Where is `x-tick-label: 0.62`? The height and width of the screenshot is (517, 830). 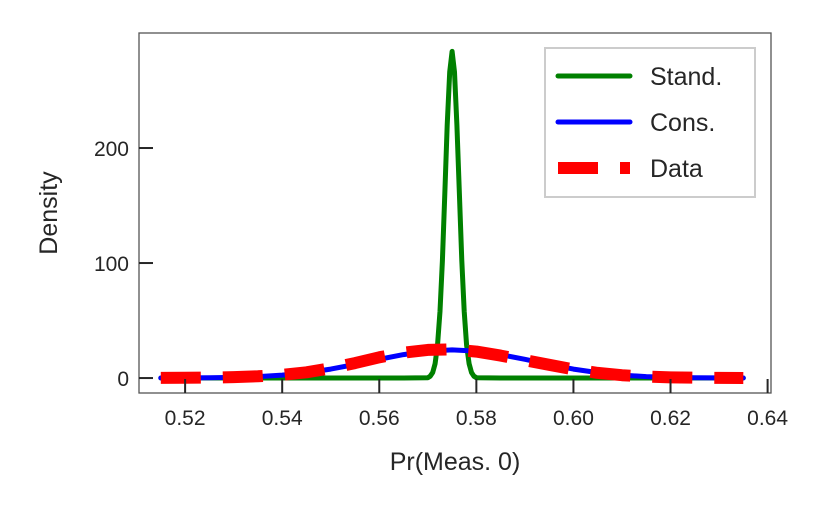
x-tick-label: 0.62 is located at coordinates (670, 418).